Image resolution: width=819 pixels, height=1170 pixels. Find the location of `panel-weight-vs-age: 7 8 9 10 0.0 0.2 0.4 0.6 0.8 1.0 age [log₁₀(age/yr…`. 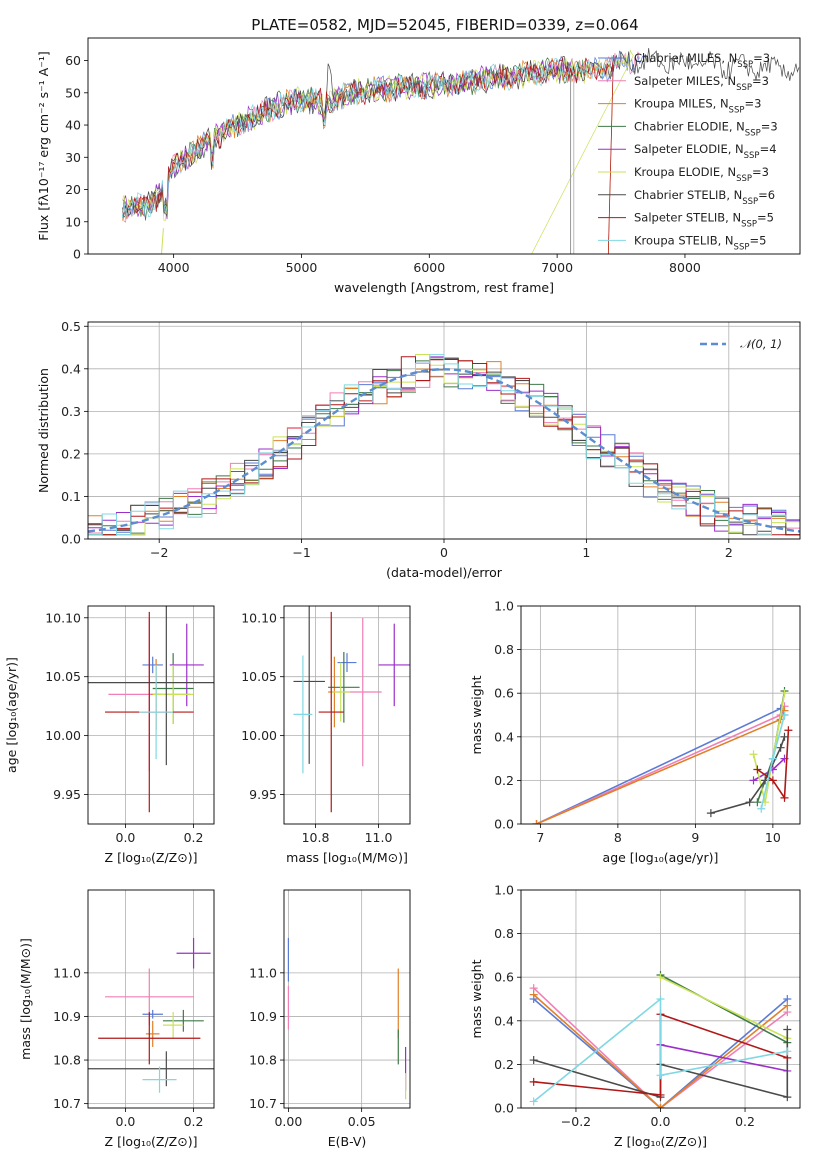

panel-weight-vs-age: 7 8 9 10 0.0 0.2 0.4 0.6 0.8 1.0 age [log₁₀(age/yr… is located at coordinates (635, 732).